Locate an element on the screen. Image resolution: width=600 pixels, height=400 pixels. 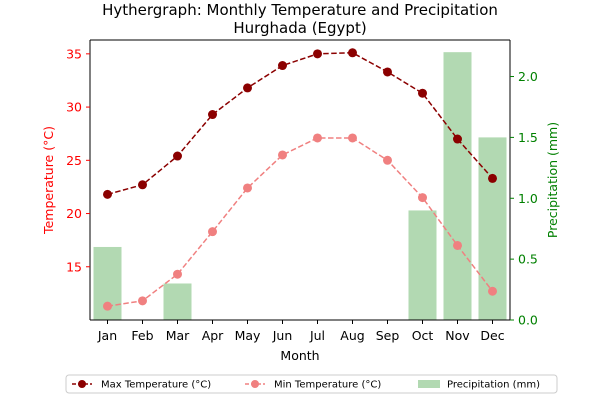
y-left-tick-label: 30 is located at coordinates (74, 107).